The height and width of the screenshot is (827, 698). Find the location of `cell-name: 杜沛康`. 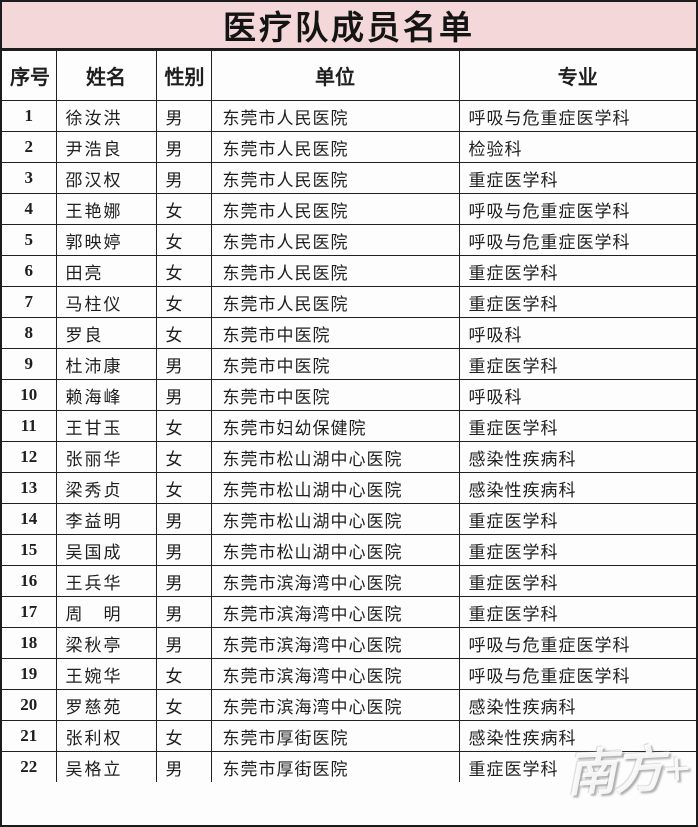

cell-name: 杜沛康 is located at coordinates (106, 364).